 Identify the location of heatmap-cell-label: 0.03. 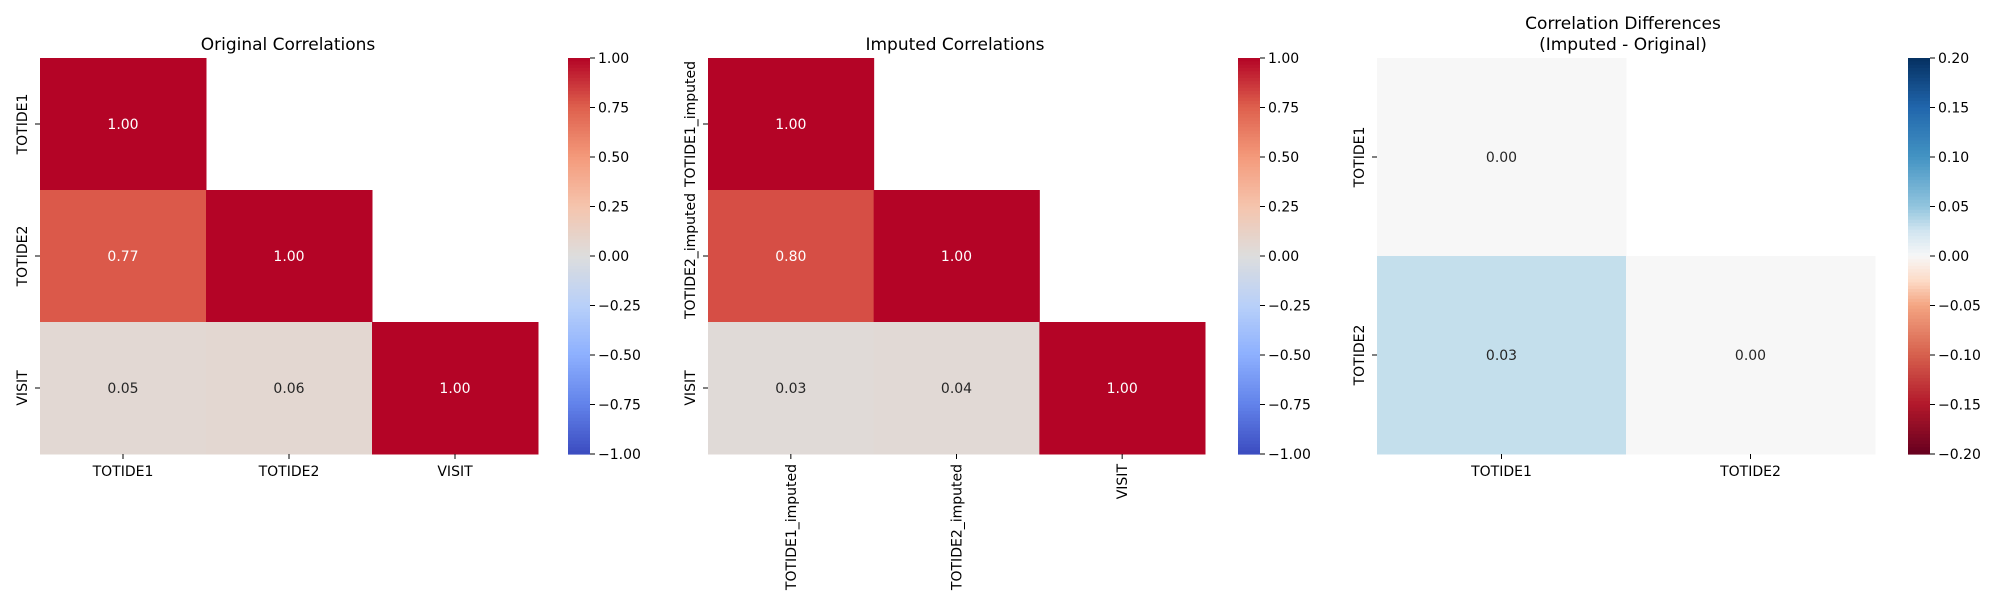
(790, 389).